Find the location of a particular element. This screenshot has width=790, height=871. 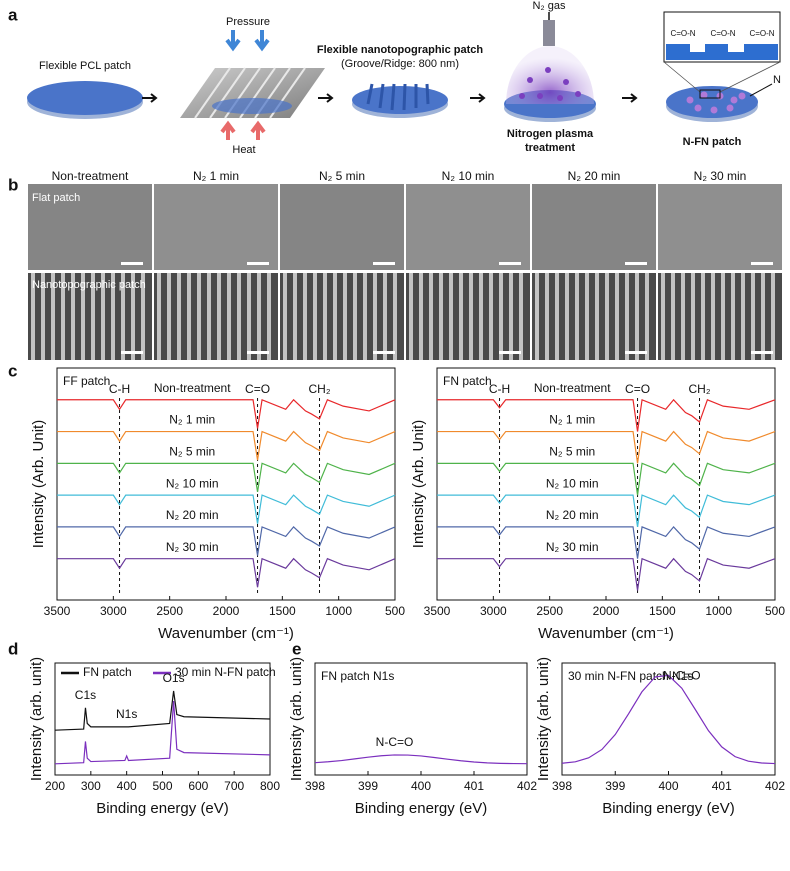

column-header: N₂ 30 min is located at coordinates (720, 176).